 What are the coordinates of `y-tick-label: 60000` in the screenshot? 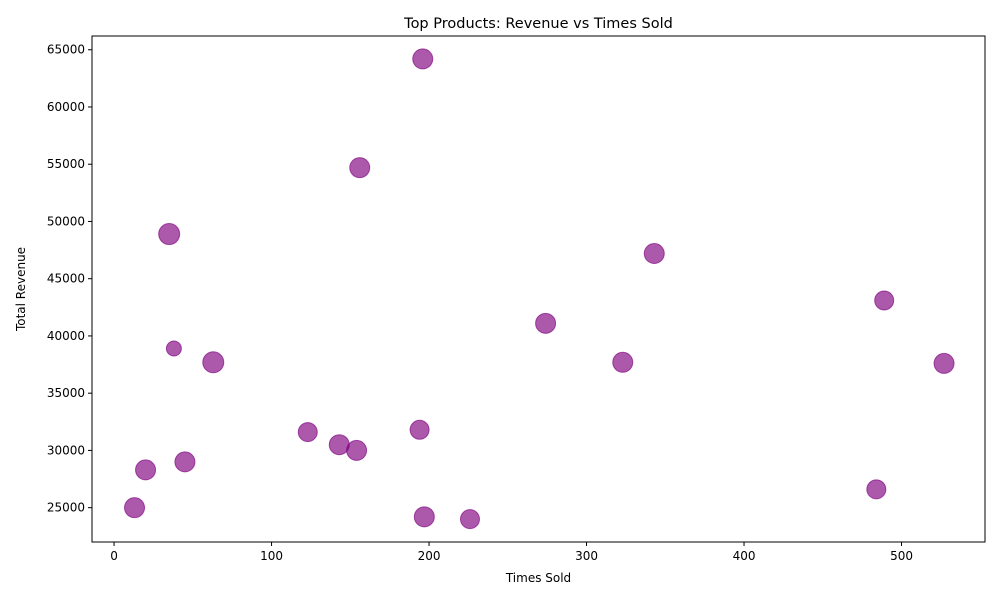 It's located at (66, 107).